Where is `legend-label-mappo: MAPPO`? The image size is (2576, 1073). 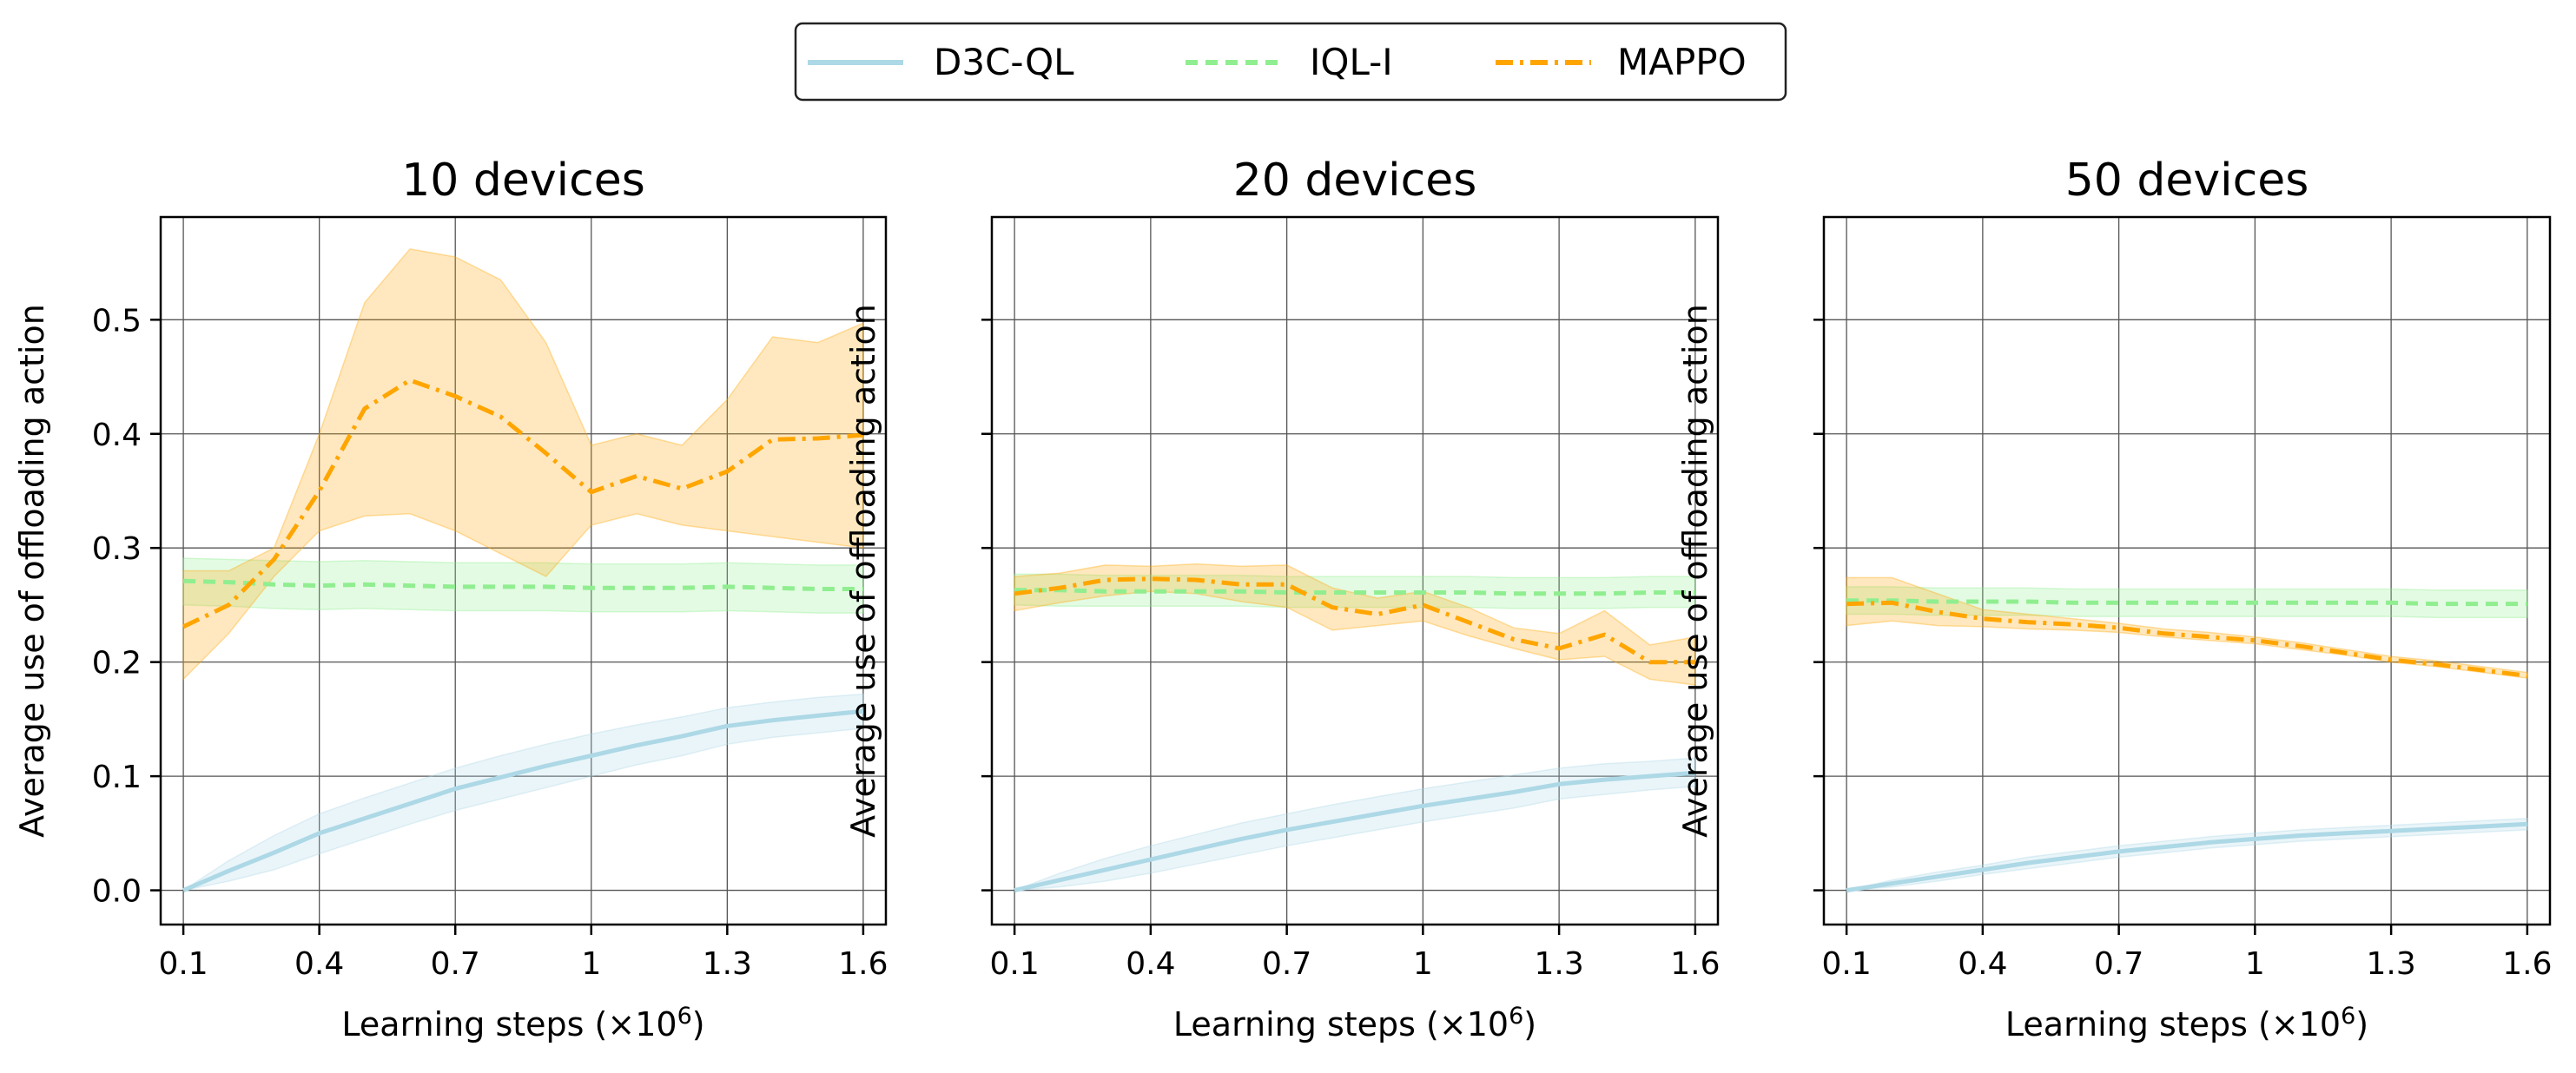
legend-label-mappo: MAPPO is located at coordinates (1682, 62).